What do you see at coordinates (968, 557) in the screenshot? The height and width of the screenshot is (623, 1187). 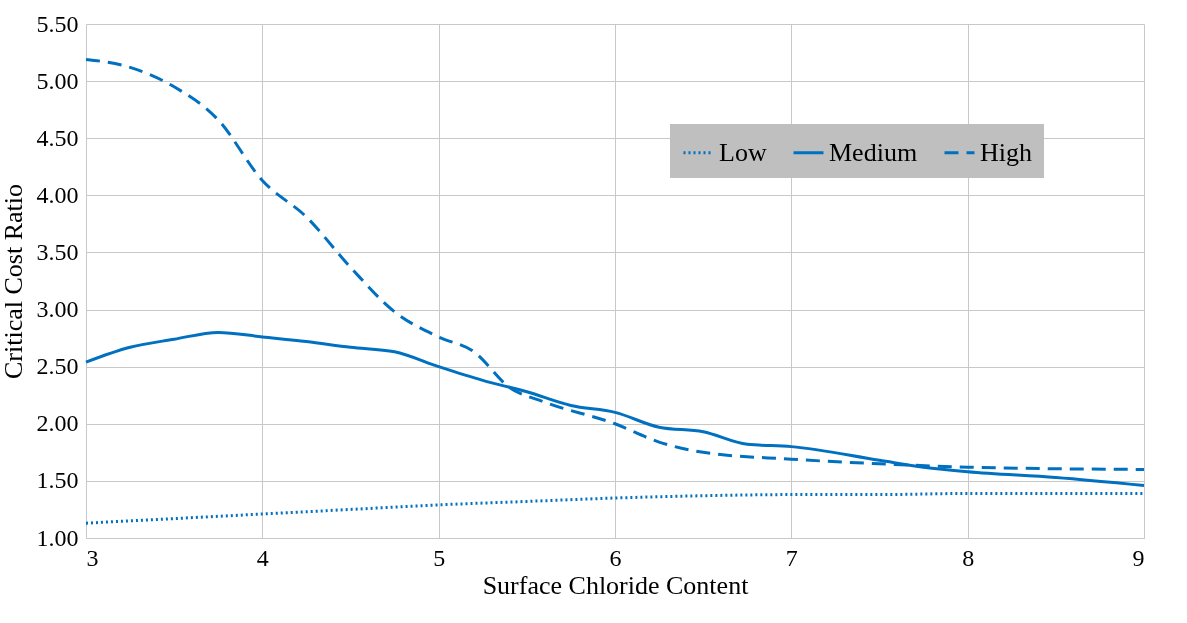 I see `x-tick-label: 8` at bounding box center [968, 557].